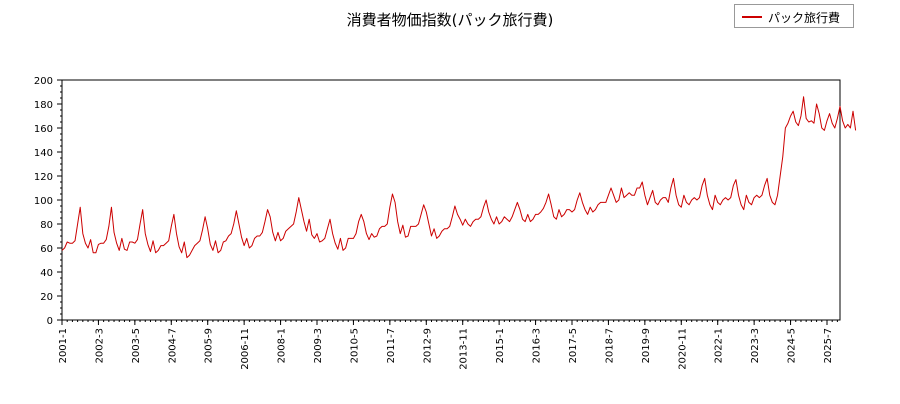 This screenshot has height=404, width=900. Describe the element at coordinates (209, 345) in the screenshot. I see `x-tick-label: 2005-9` at that location.